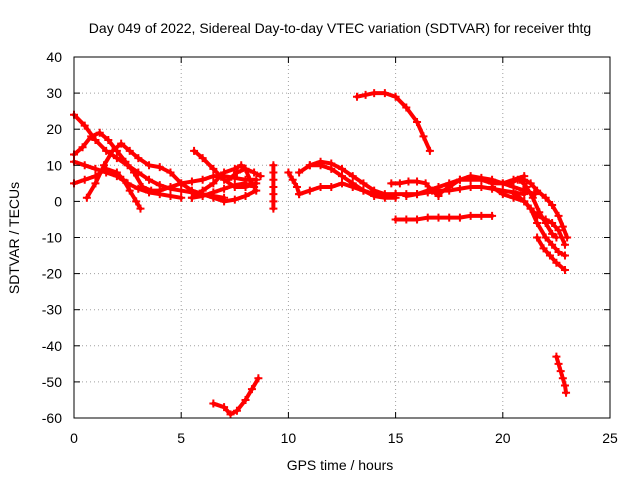  I want to click on y-tick-label: -60, so click(52, 418).